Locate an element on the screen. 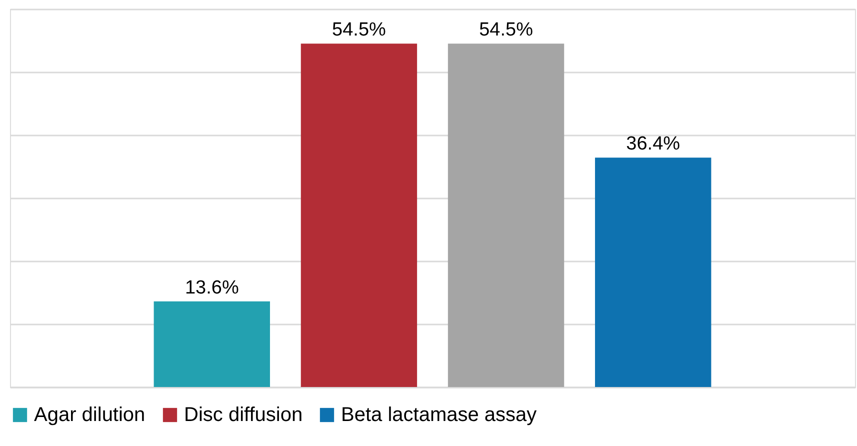 The height and width of the screenshot is (446, 857). legend-label: Disc diffusion is located at coordinates (243, 415).